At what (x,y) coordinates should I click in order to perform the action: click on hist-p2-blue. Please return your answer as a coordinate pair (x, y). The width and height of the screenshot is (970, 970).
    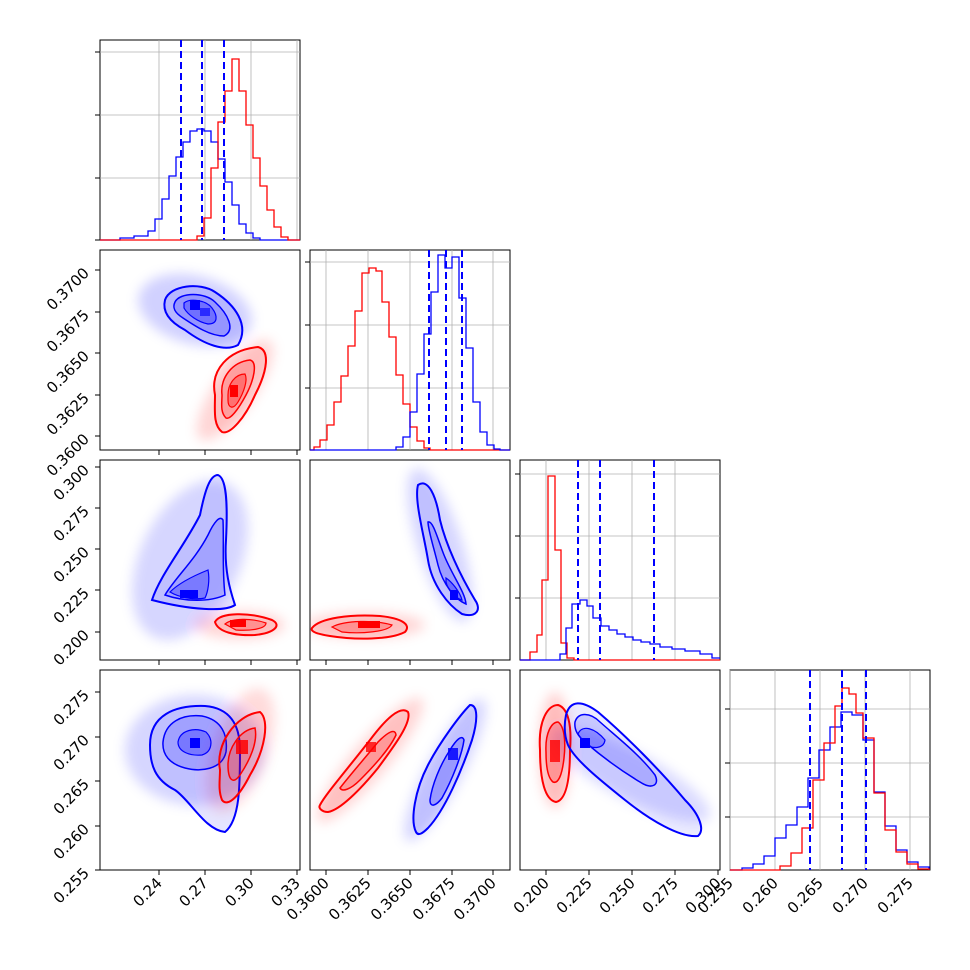
    Looking at the image, I should click on (620, 630).